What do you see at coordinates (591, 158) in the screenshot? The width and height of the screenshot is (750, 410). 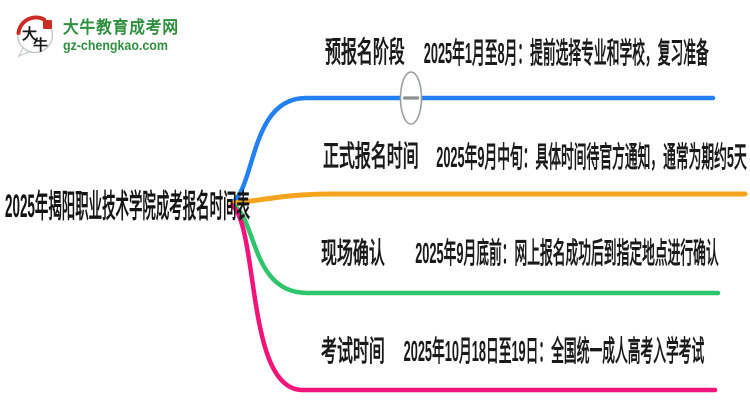 I see `branch-detail-official-registration: 2025年9月中旬：具体时间待官方通知，通常为期约5天` at bounding box center [591, 158].